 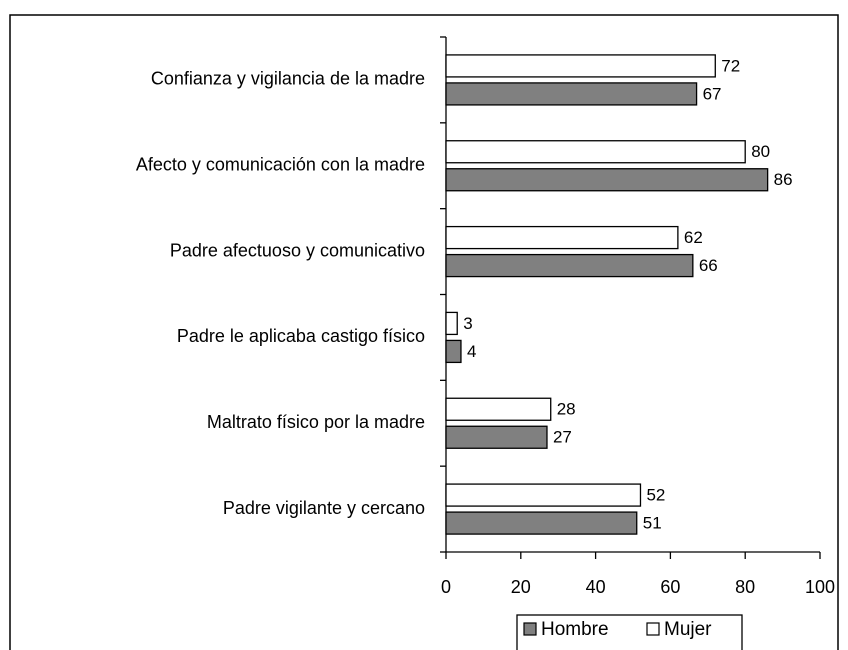 What do you see at coordinates (652, 523) in the screenshot?
I see `value-label: 51` at bounding box center [652, 523].